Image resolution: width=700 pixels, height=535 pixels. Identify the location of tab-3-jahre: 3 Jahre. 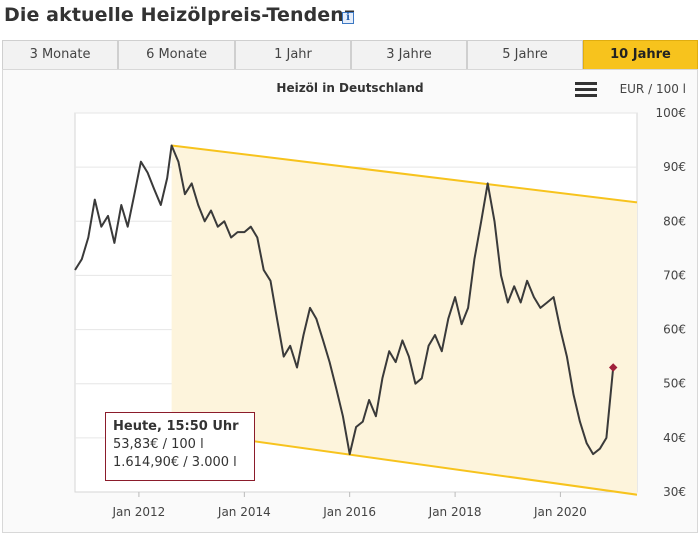
(409, 55).